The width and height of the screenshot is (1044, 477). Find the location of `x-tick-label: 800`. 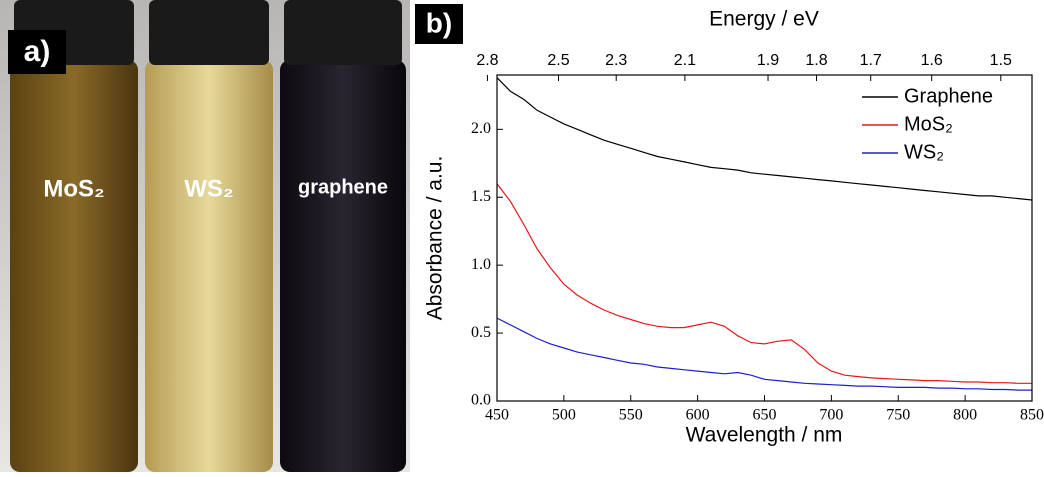

x-tick-label: 800 is located at coordinates (965, 415).